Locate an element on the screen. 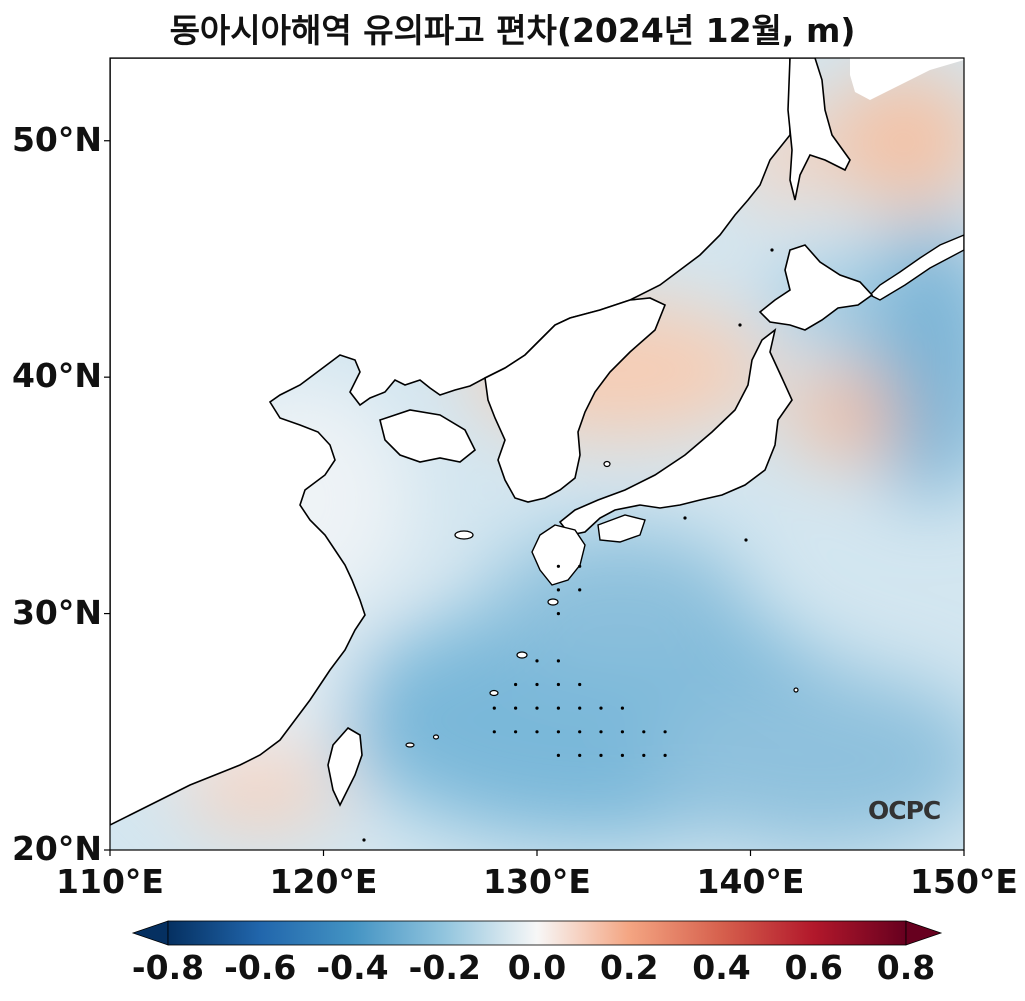 The width and height of the screenshot is (1025, 1001). y-tick-label: 20°N is located at coordinates (56, 848).